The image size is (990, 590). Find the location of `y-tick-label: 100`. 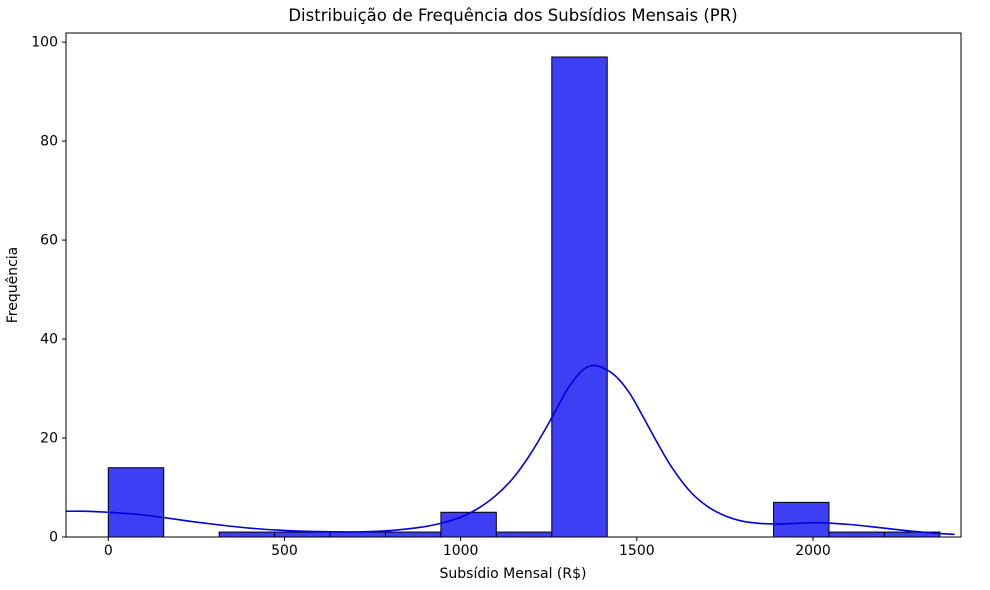

y-tick-label: 100 is located at coordinates (44, 43).